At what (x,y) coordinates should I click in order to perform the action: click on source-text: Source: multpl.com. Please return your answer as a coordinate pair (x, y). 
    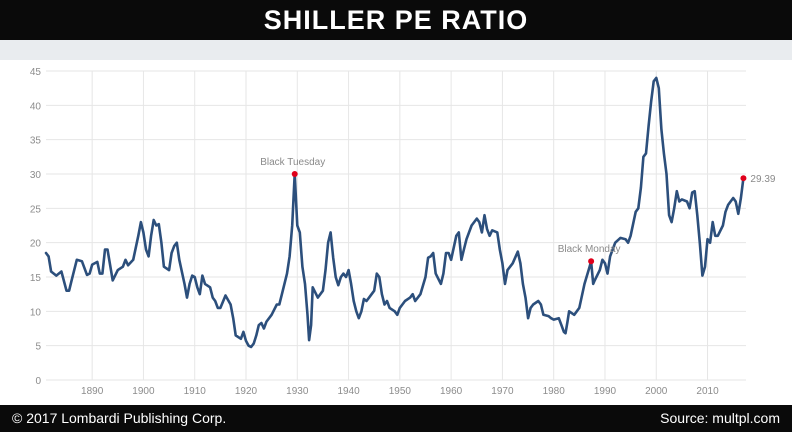
    Looking at the image, I should click on (720, 418).